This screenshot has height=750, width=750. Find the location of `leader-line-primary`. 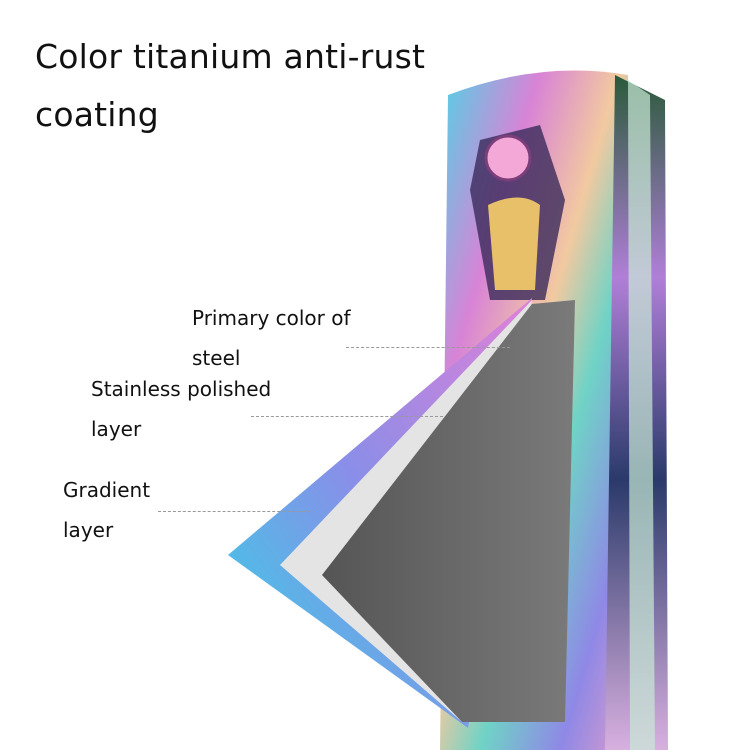

leader-line-primary is located at coordinates (428, 347).